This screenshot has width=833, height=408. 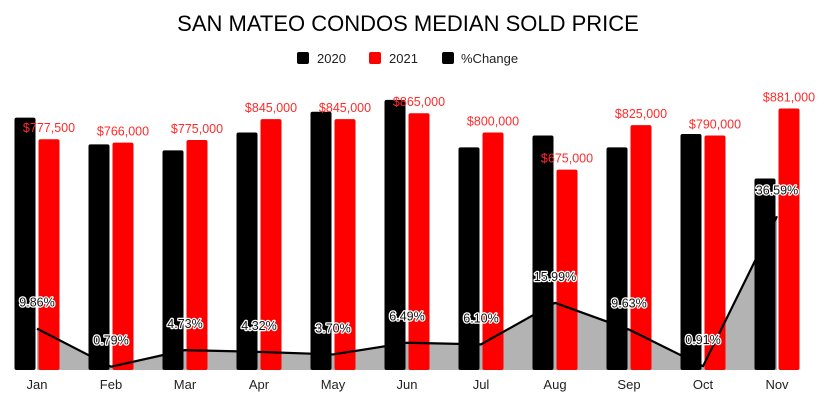 What do you see at coordinates (715, 124) in the screenshot?
I see `label-2021-oct: $790,000` at bounding box center [715, 124].